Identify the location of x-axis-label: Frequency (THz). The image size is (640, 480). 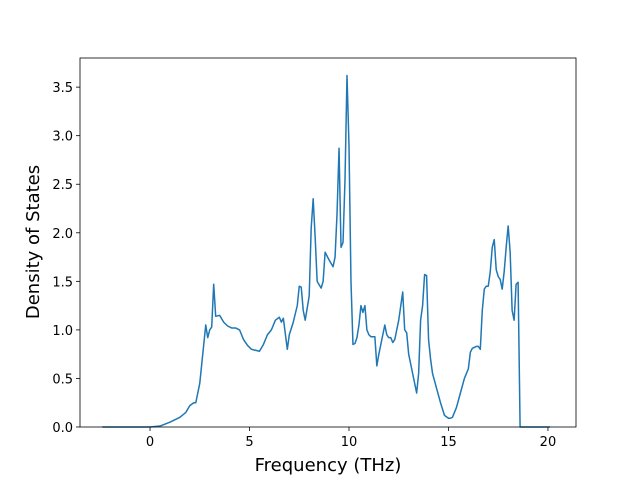
(328, 465).